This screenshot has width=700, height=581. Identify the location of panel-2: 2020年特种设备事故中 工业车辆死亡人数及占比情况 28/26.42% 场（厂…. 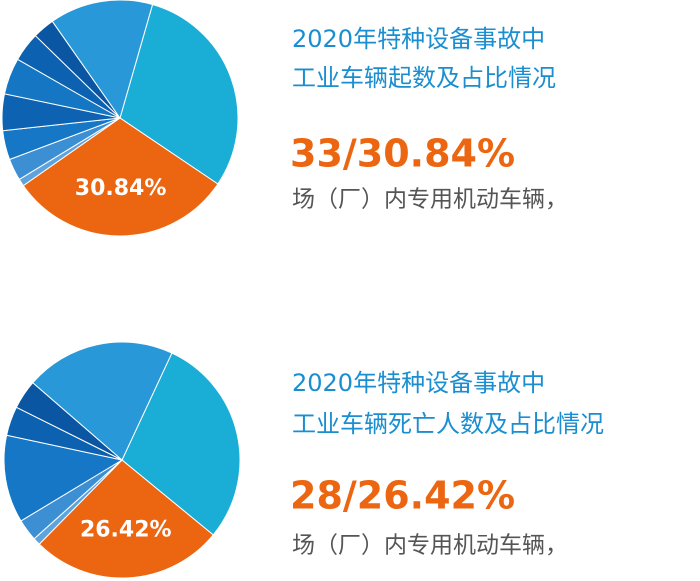
(447, 464).